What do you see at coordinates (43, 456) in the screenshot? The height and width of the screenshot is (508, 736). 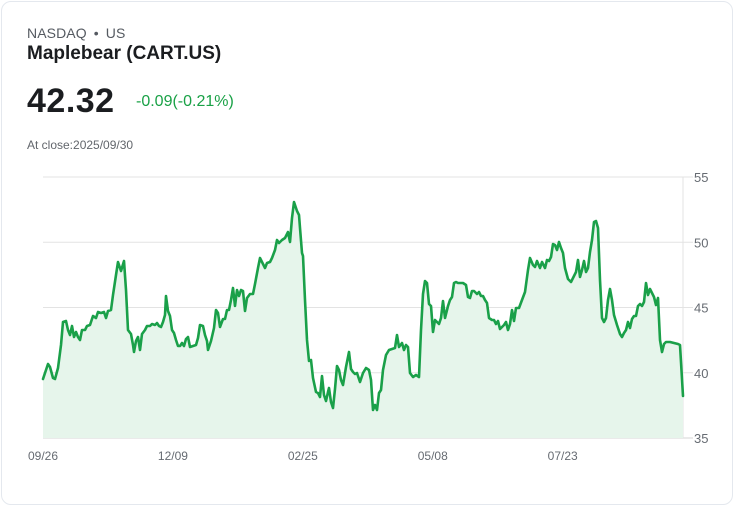 I see `x-tick-label: 09/26` at bounding box center [43, 456].